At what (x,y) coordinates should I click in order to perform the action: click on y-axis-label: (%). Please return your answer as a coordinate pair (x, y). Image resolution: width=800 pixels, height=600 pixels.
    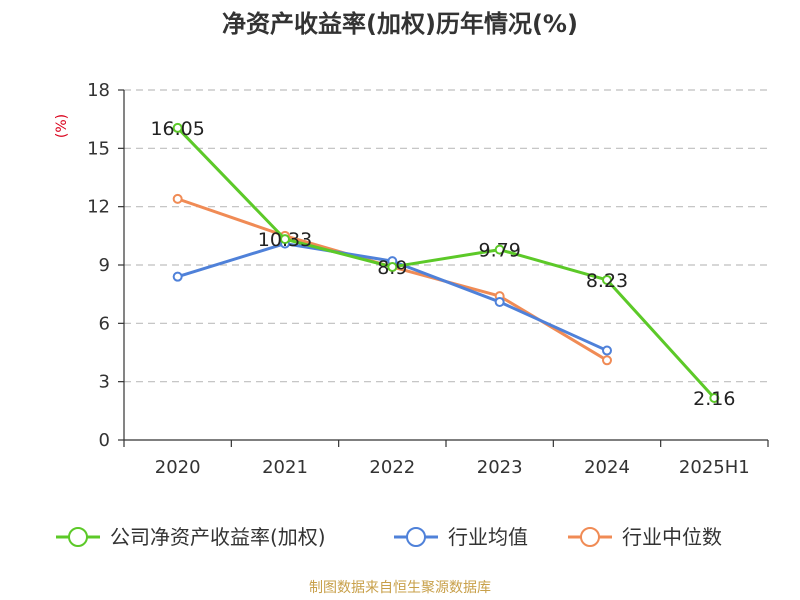
    Looking at the image, I should click on (62, 126).